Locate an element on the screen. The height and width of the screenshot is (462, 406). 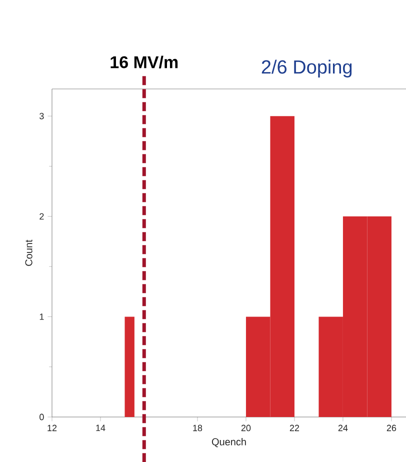
y-tick-label: 0 is located at coordinates (42, 417).